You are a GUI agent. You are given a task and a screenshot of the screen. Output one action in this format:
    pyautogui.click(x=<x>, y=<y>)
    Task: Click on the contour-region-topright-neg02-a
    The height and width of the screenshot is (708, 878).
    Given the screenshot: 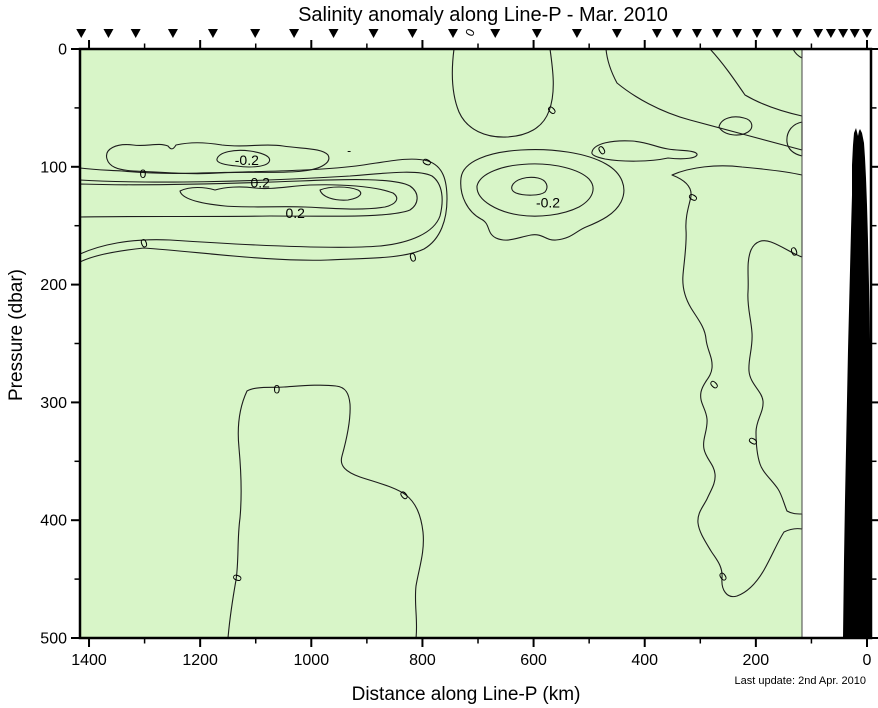 What is the action you would take?
    pyautogui.click(x=735, y=126)
    